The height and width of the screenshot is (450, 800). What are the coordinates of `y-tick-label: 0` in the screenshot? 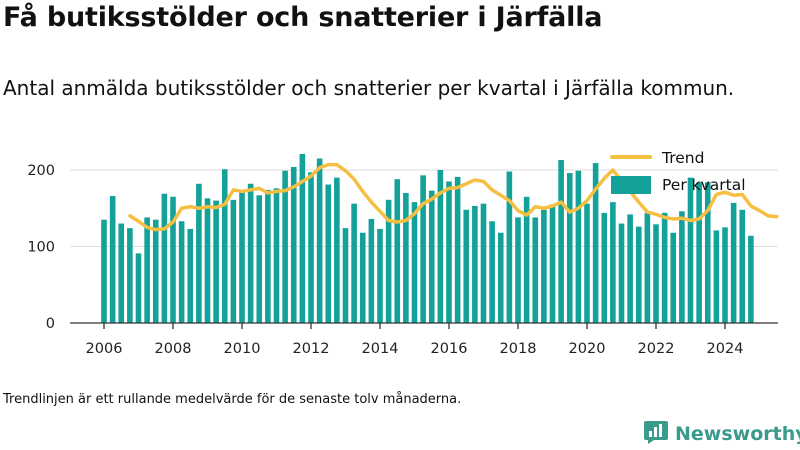 It's located at (50, 324).